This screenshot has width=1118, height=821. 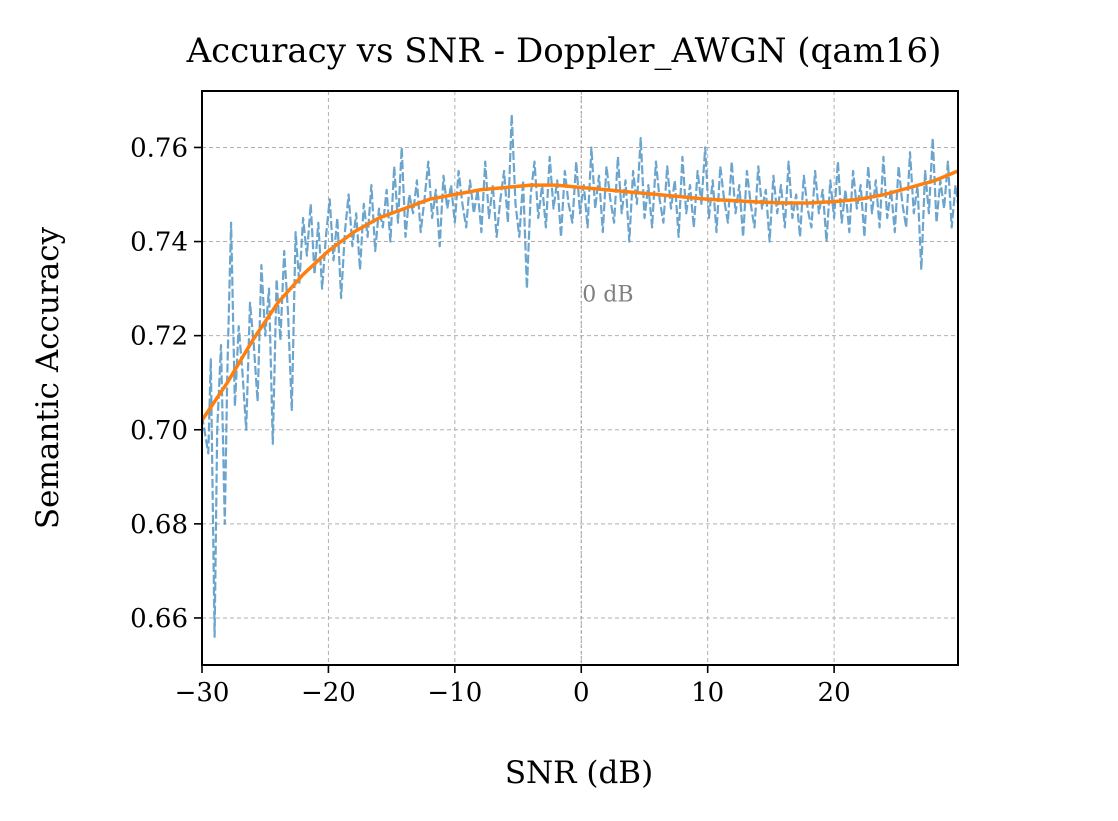 What do you see at coordinates (159, 525) in the screenshot?
I see `y-tick-label-1: 0.68` at bounding box center [159, 525].